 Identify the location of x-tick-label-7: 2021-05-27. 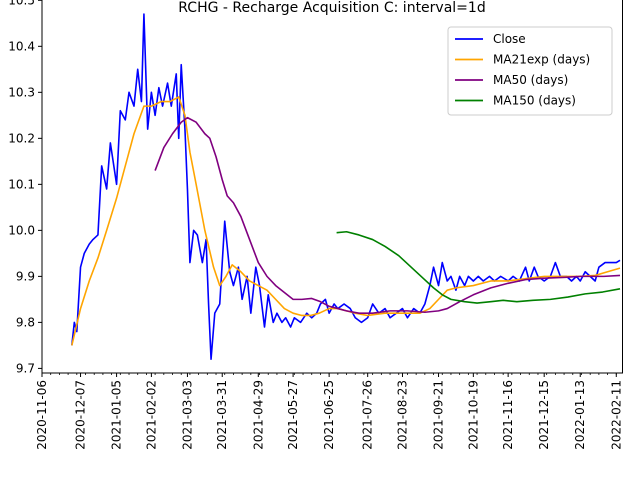
(293, 415).